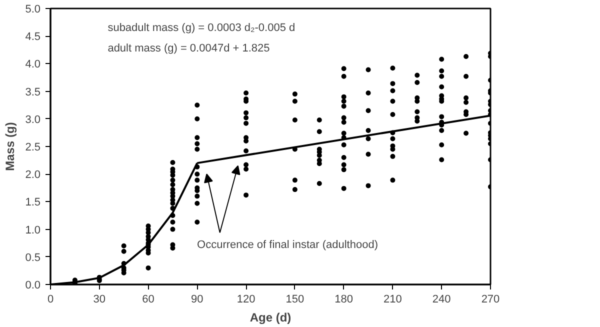 The width and height of the screenshot is (600, 327). I want to click on x-tick-label: 90, so click(197, 300).